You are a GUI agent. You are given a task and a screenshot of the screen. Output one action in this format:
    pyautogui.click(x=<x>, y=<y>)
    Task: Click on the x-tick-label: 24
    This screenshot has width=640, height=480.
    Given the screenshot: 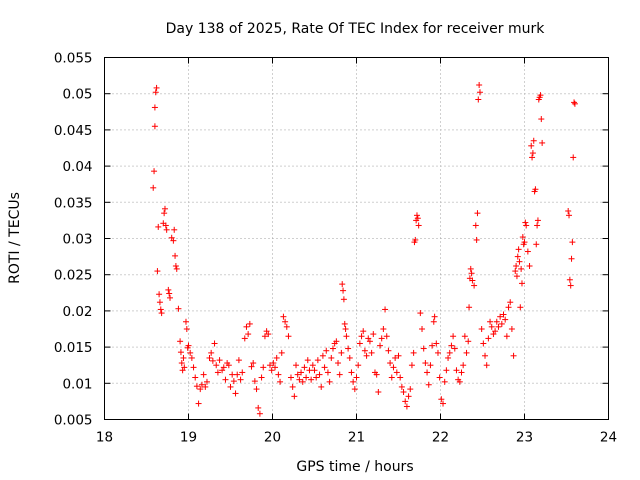 What is the action you would take?
    pyautogui.click(x=608, y=438)
    